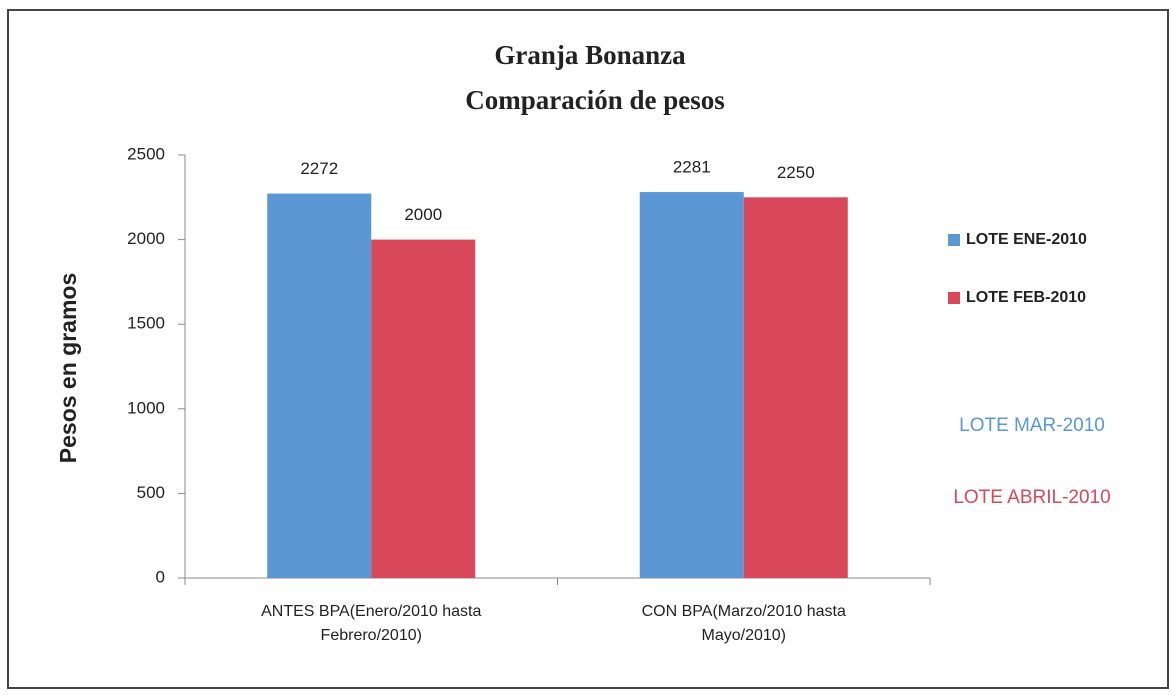 This screenshot has height=695, width=1172. I want to click on data-label: 2272, so click(319, 168).